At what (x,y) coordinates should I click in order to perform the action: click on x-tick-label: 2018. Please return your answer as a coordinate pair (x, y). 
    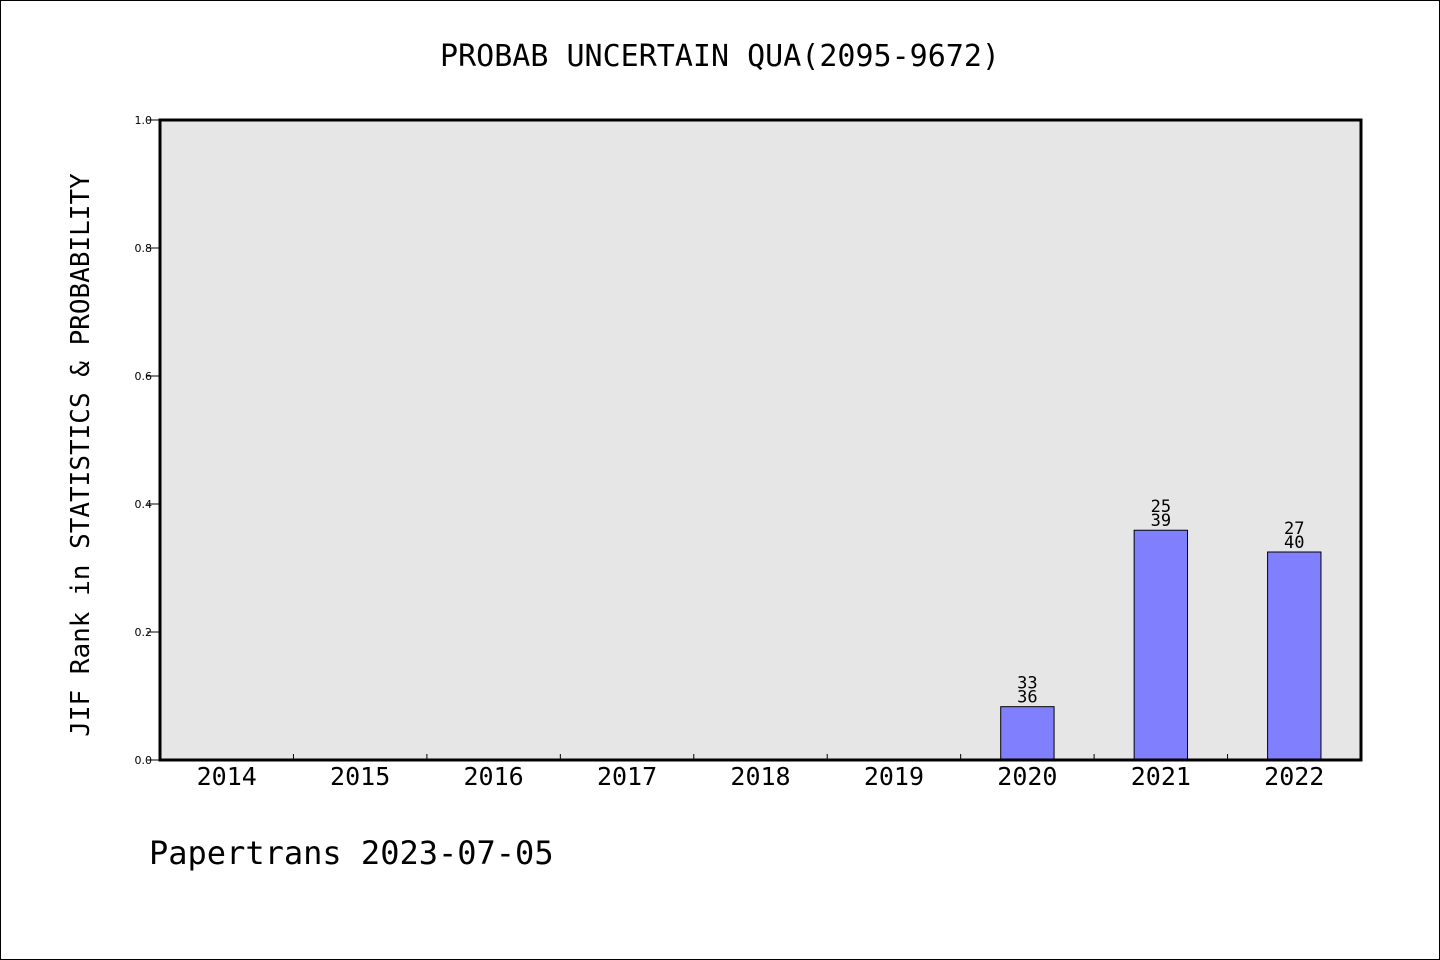
    Looking at the image, I should click on (760, 776).